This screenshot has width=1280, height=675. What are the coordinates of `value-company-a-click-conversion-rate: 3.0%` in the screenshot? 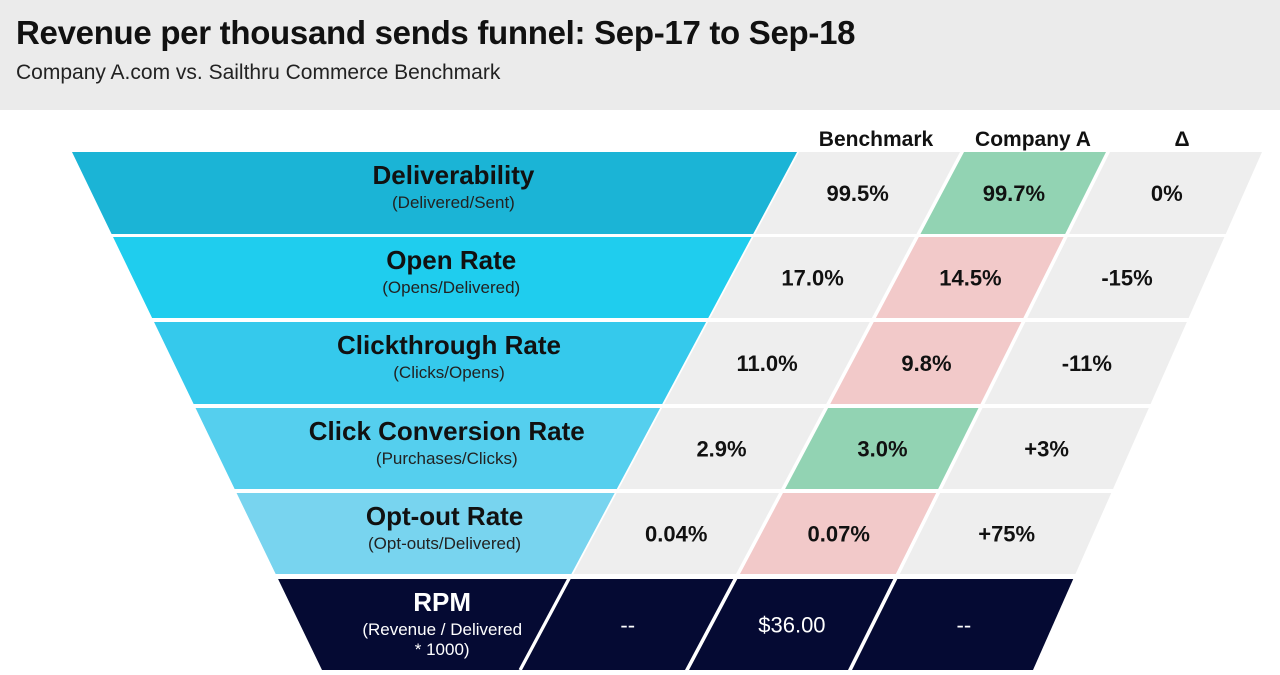 It's located at (882, 449).